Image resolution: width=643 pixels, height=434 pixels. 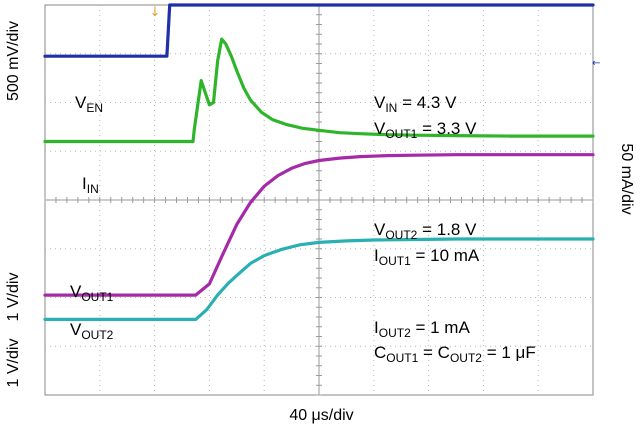 I want to click on trigger-marker-icon: ↓, so click(x=155, y=12).